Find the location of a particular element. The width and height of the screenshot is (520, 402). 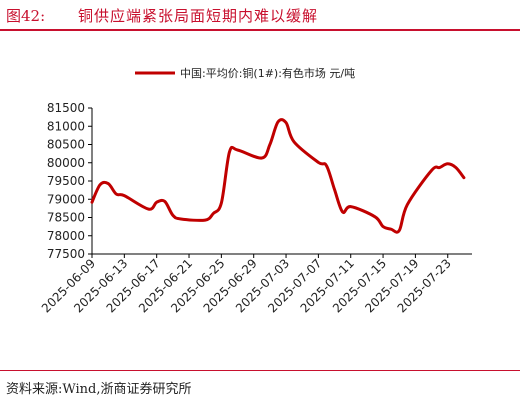

y-tick-label: 79500 is located at coordinates (66, 181).